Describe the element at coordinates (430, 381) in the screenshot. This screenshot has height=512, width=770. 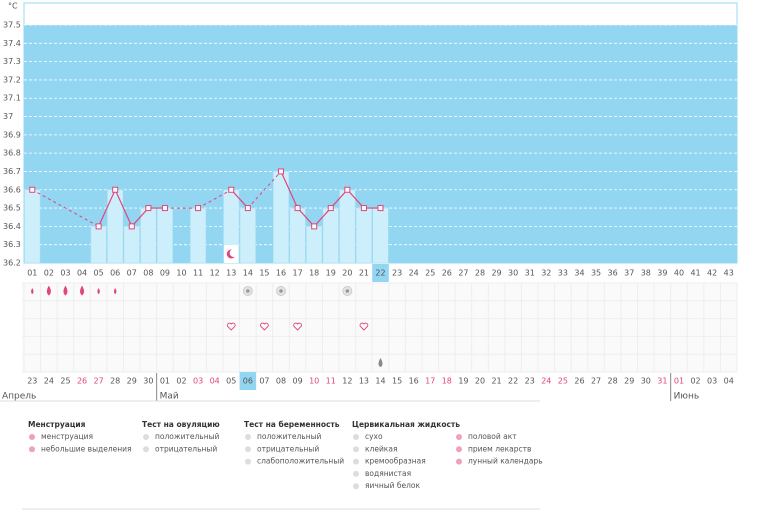
I see `date: 17` at that location.